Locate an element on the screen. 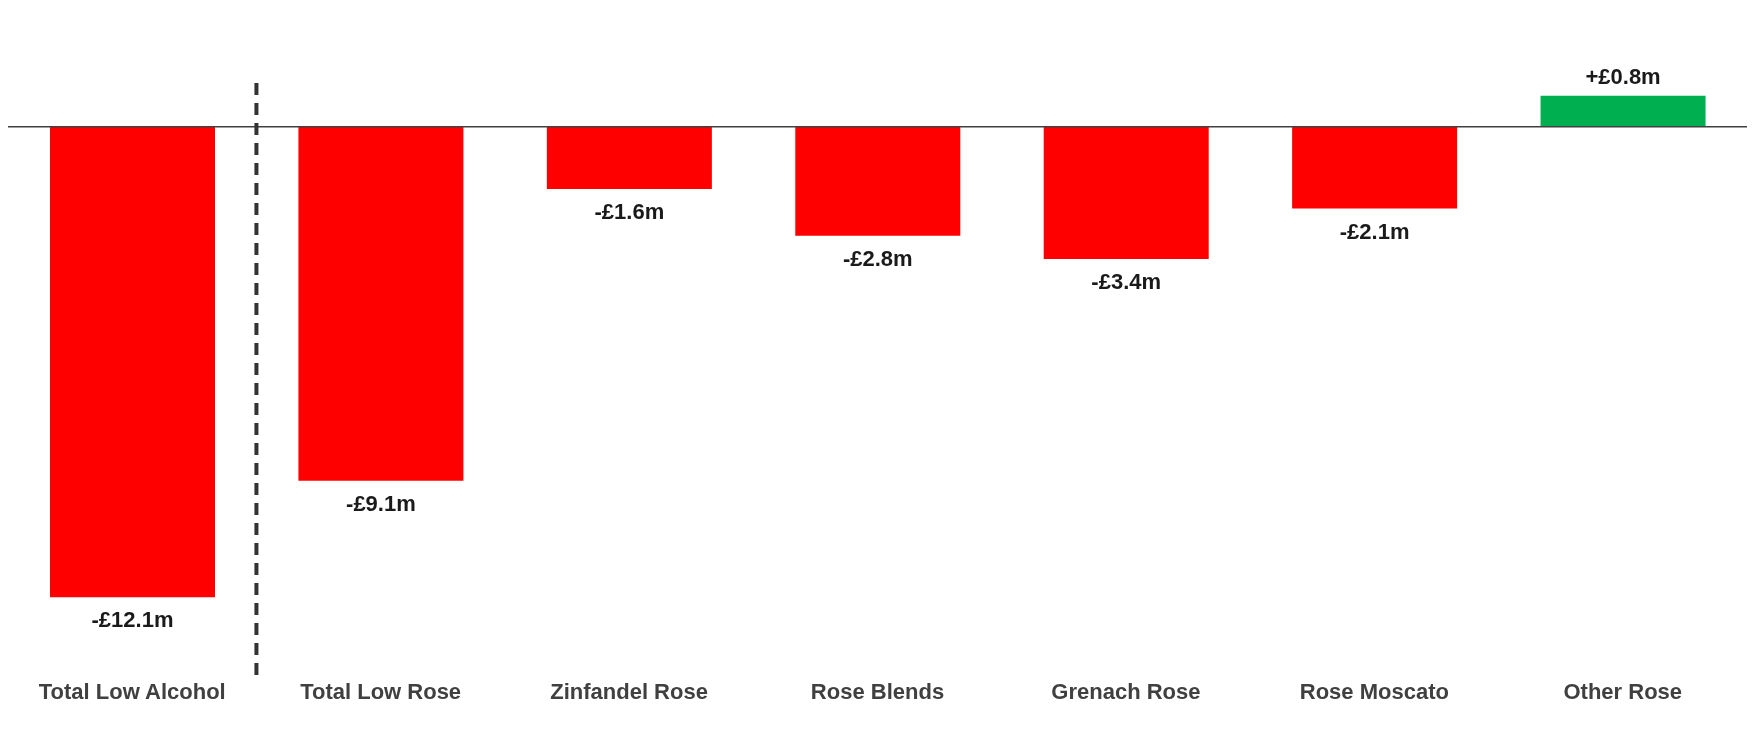 Image resolution: width=1755 pixels, height=733 pixels. data-label: -£12.1m is located at coordinates (132, 620).